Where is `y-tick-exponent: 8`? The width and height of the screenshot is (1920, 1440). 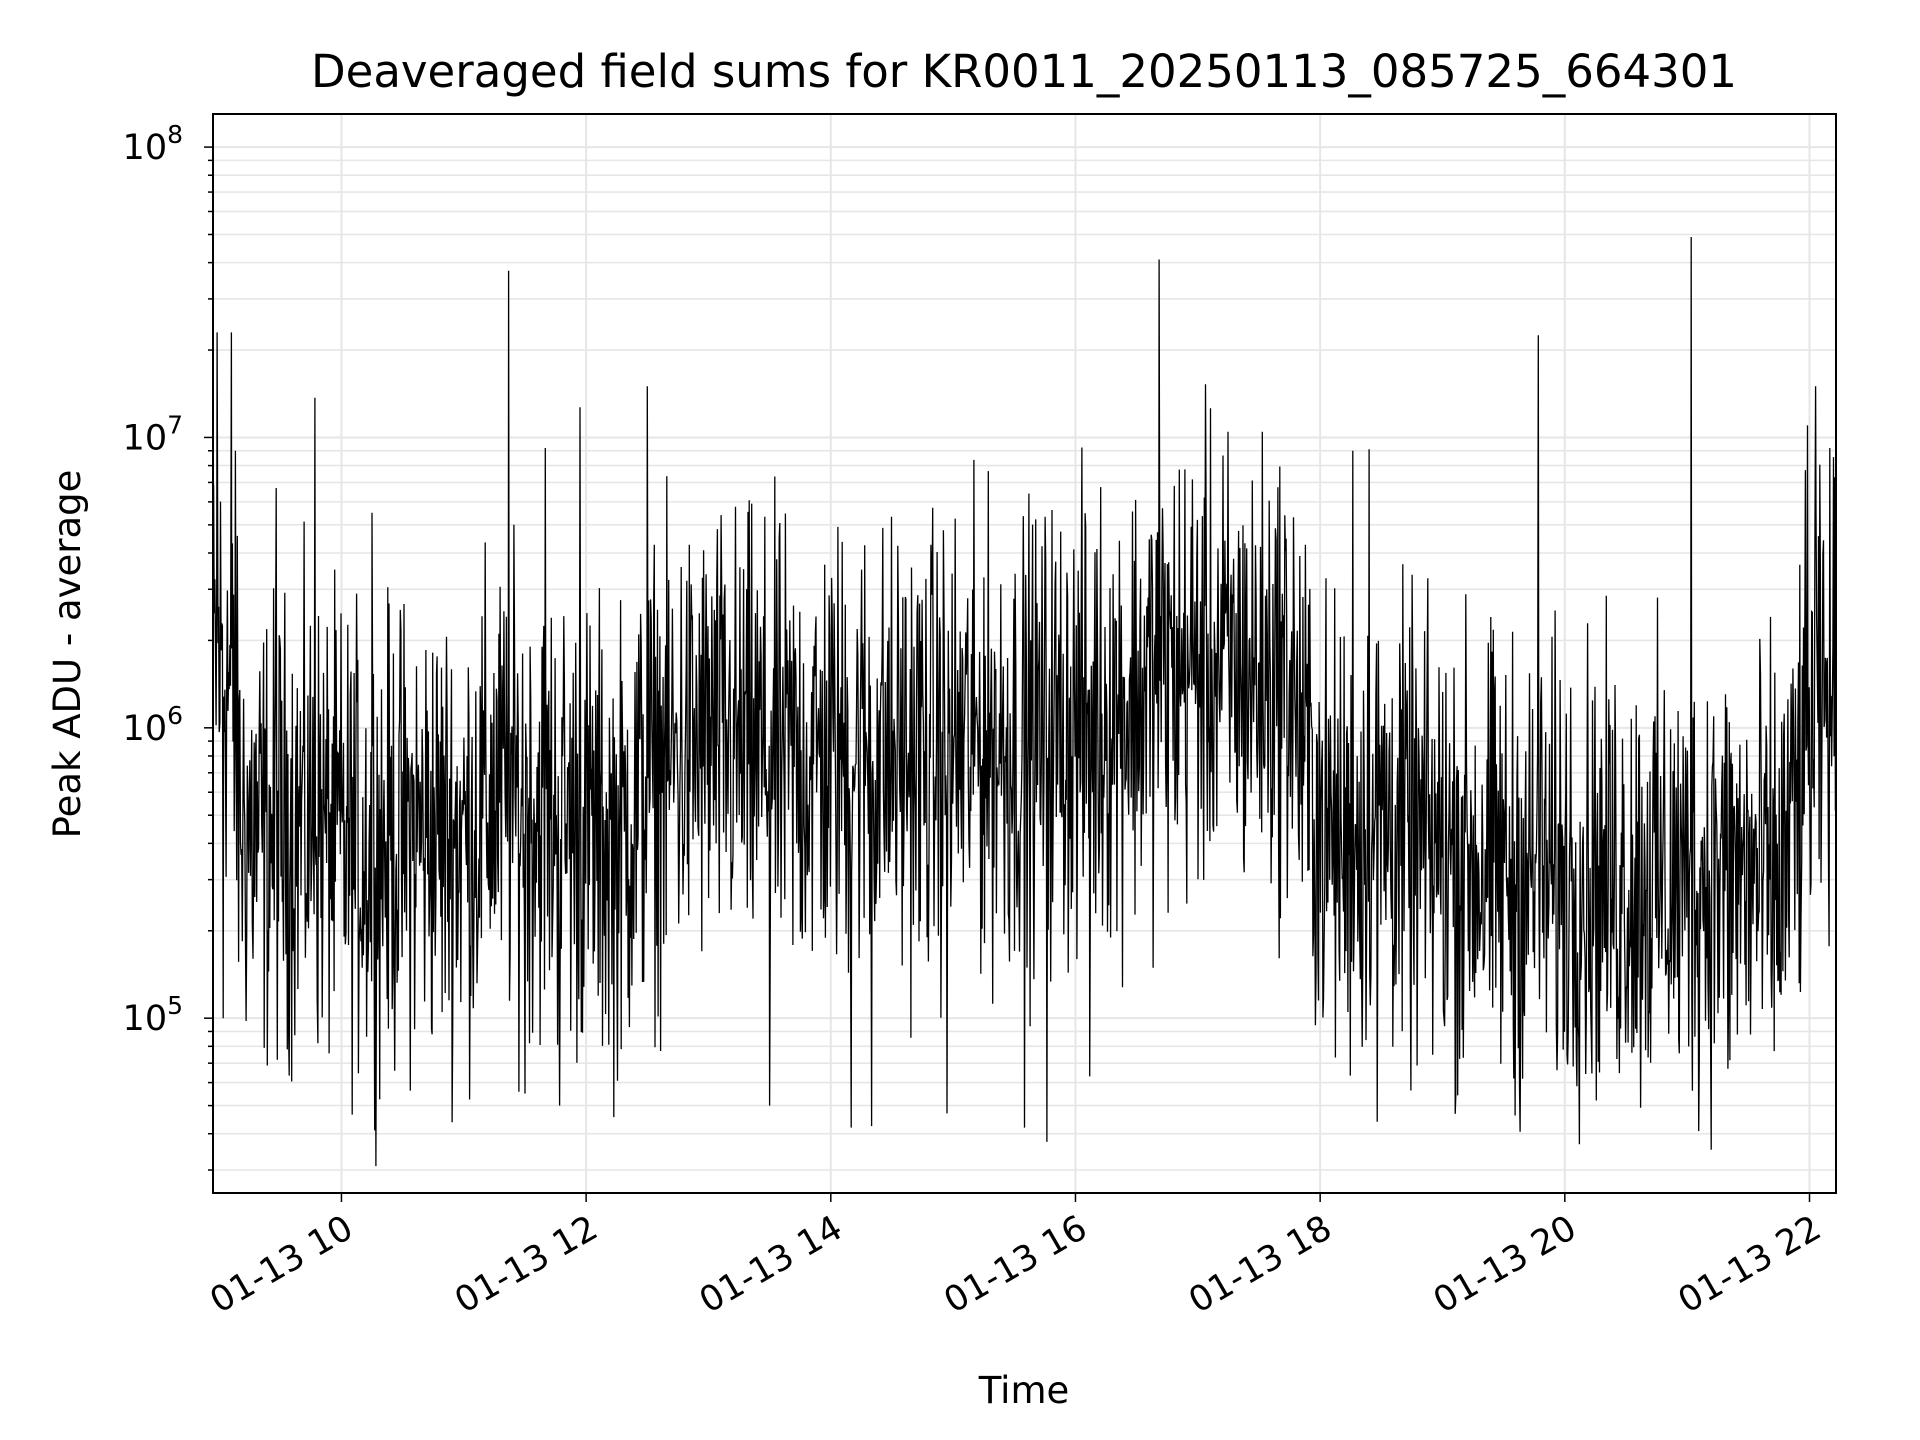
y-tick-exponent: 8 is located at coordinates (175, 134).